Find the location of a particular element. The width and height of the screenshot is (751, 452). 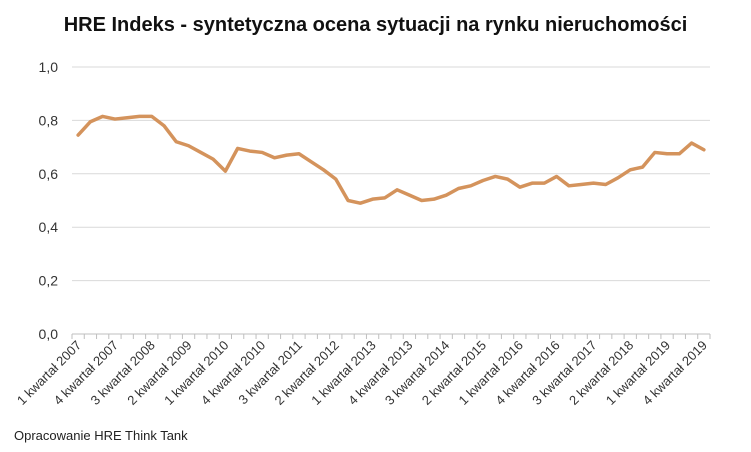

y-tick-label: 1,0 is located at coordinates (49, 67).